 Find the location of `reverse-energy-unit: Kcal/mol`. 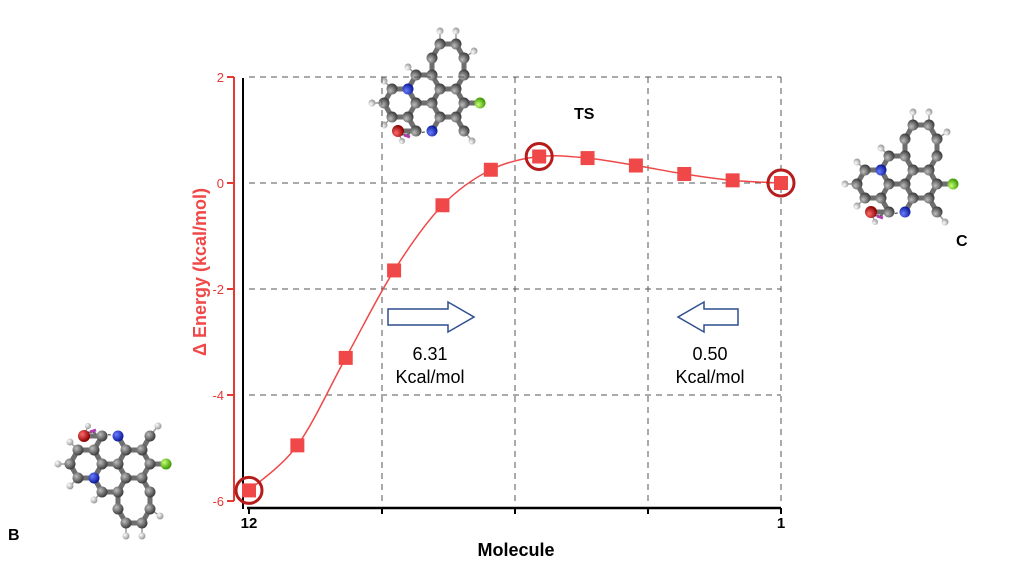

reverse-energy-unit: Kcal/mol is located at coordinates (710, 377).